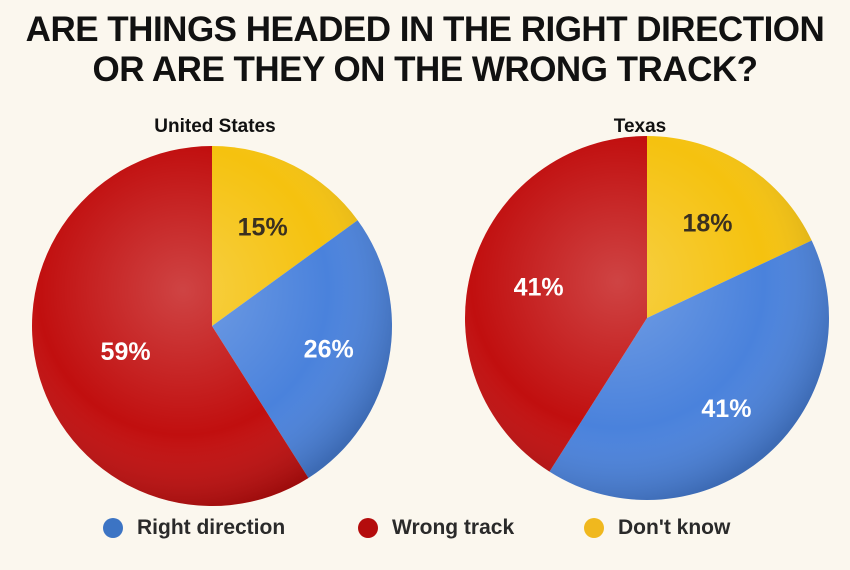 The height and width of the screenshot is (570, 850). Describe the element at coordinates (539, 288) in the screenshot. I see `slice-label-wrong-track: 41%` at that location.